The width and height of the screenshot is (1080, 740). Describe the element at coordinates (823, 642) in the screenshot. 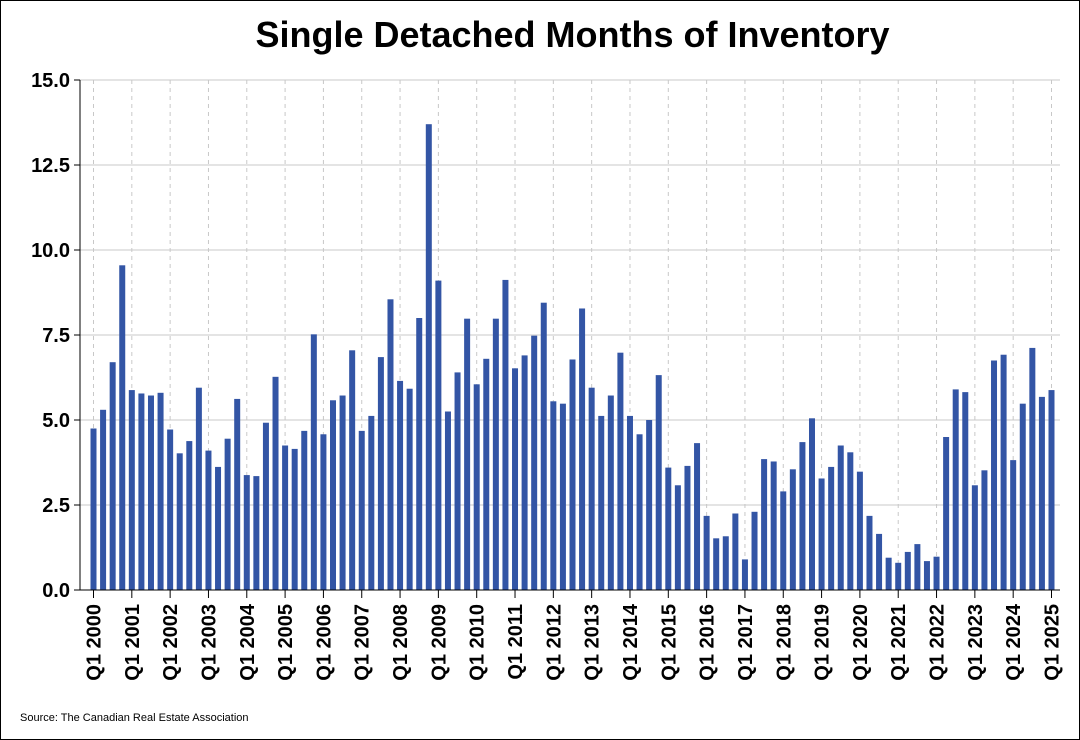

I see `x-tick-label: Q1 2019` at that location.